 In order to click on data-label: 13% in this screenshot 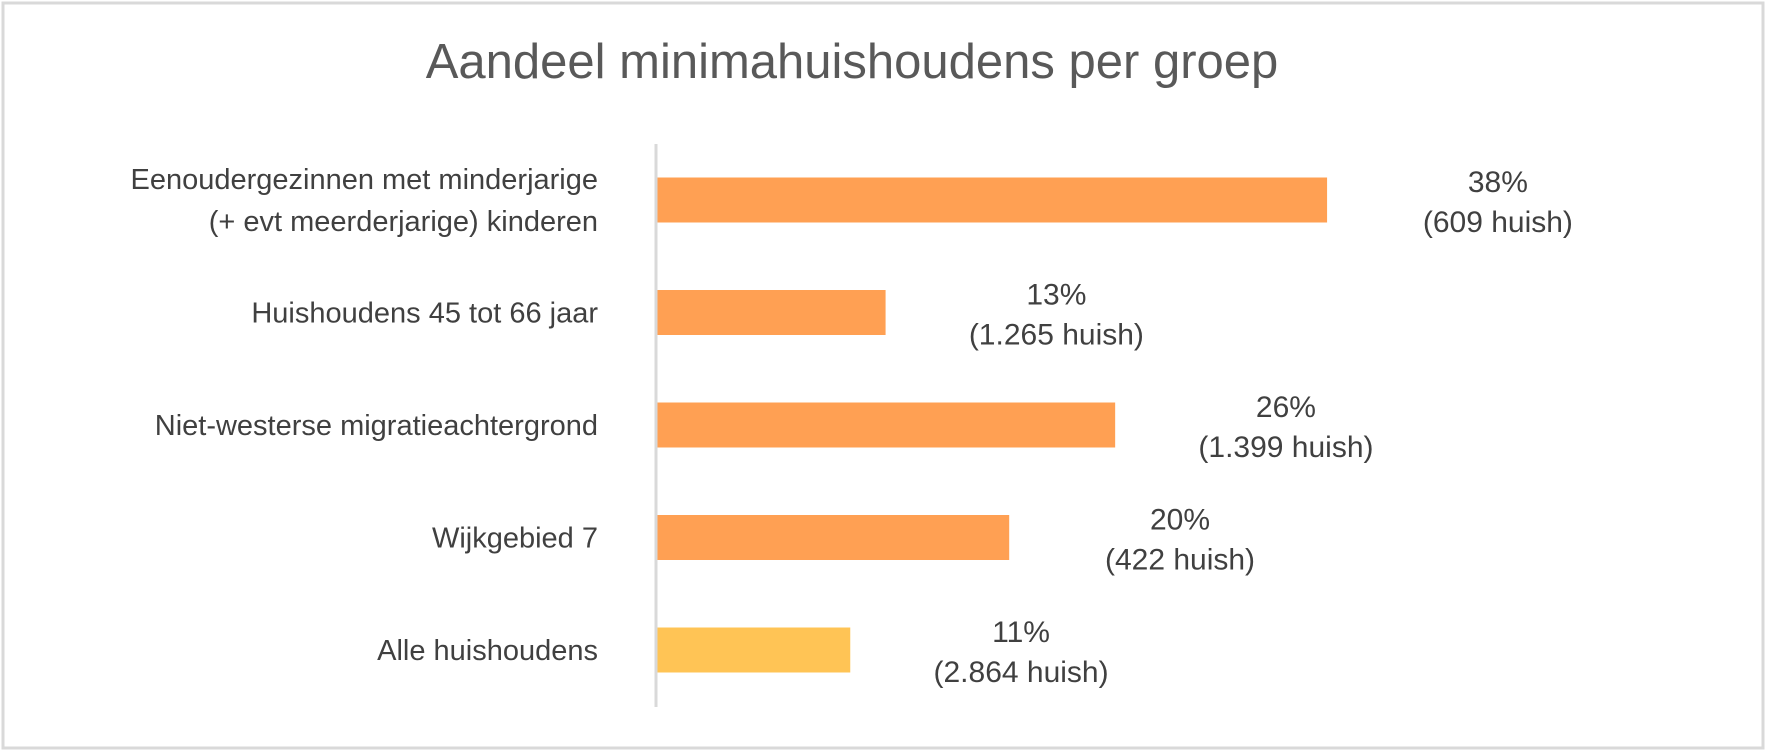, I will do `click(1056, 295)`.